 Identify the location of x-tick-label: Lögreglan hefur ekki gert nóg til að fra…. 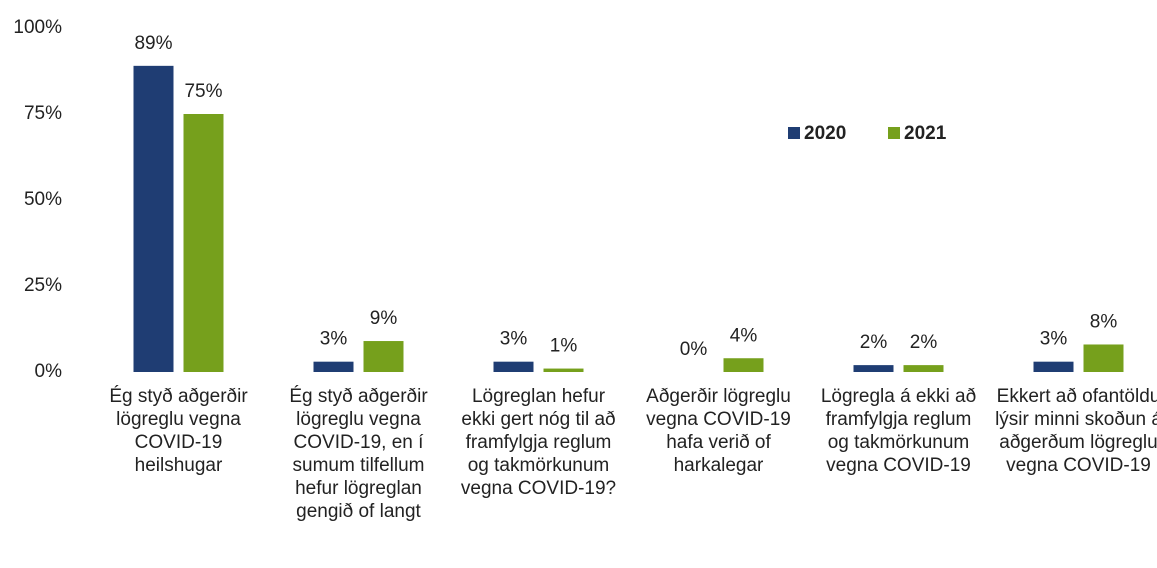
(538, 442).